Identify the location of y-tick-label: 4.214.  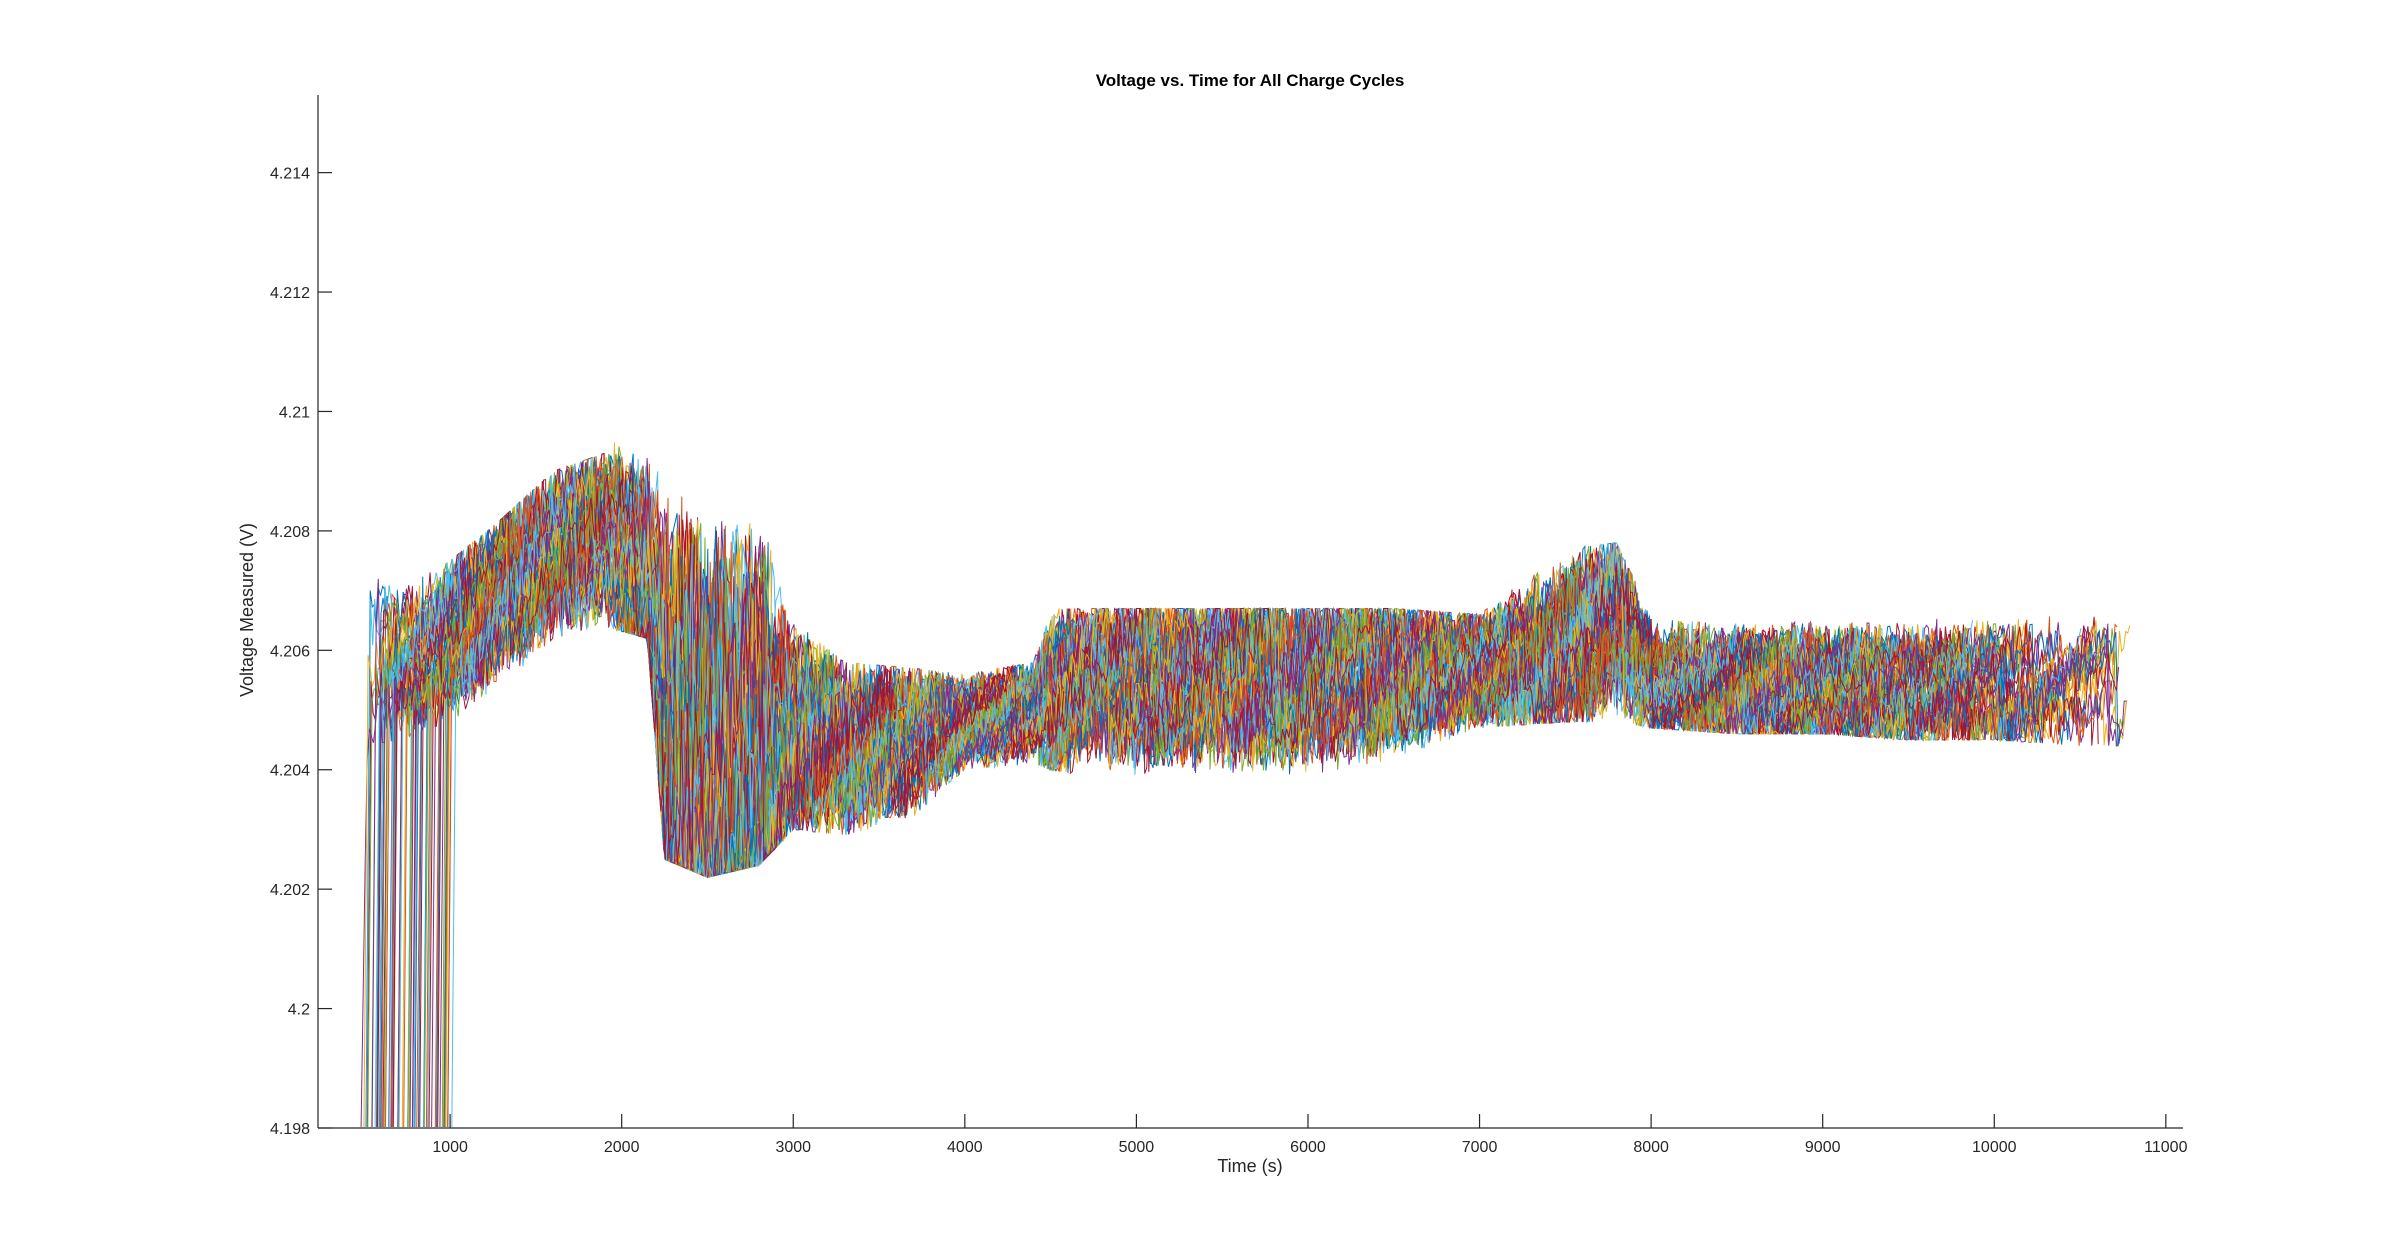
(290, 174).